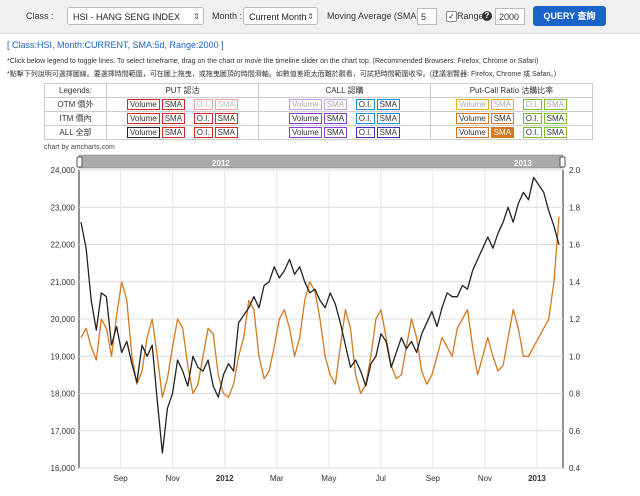  Describe the element at coordinates (537, 478) in the screenshot. I see `x-tick-label: 2013` at that location.